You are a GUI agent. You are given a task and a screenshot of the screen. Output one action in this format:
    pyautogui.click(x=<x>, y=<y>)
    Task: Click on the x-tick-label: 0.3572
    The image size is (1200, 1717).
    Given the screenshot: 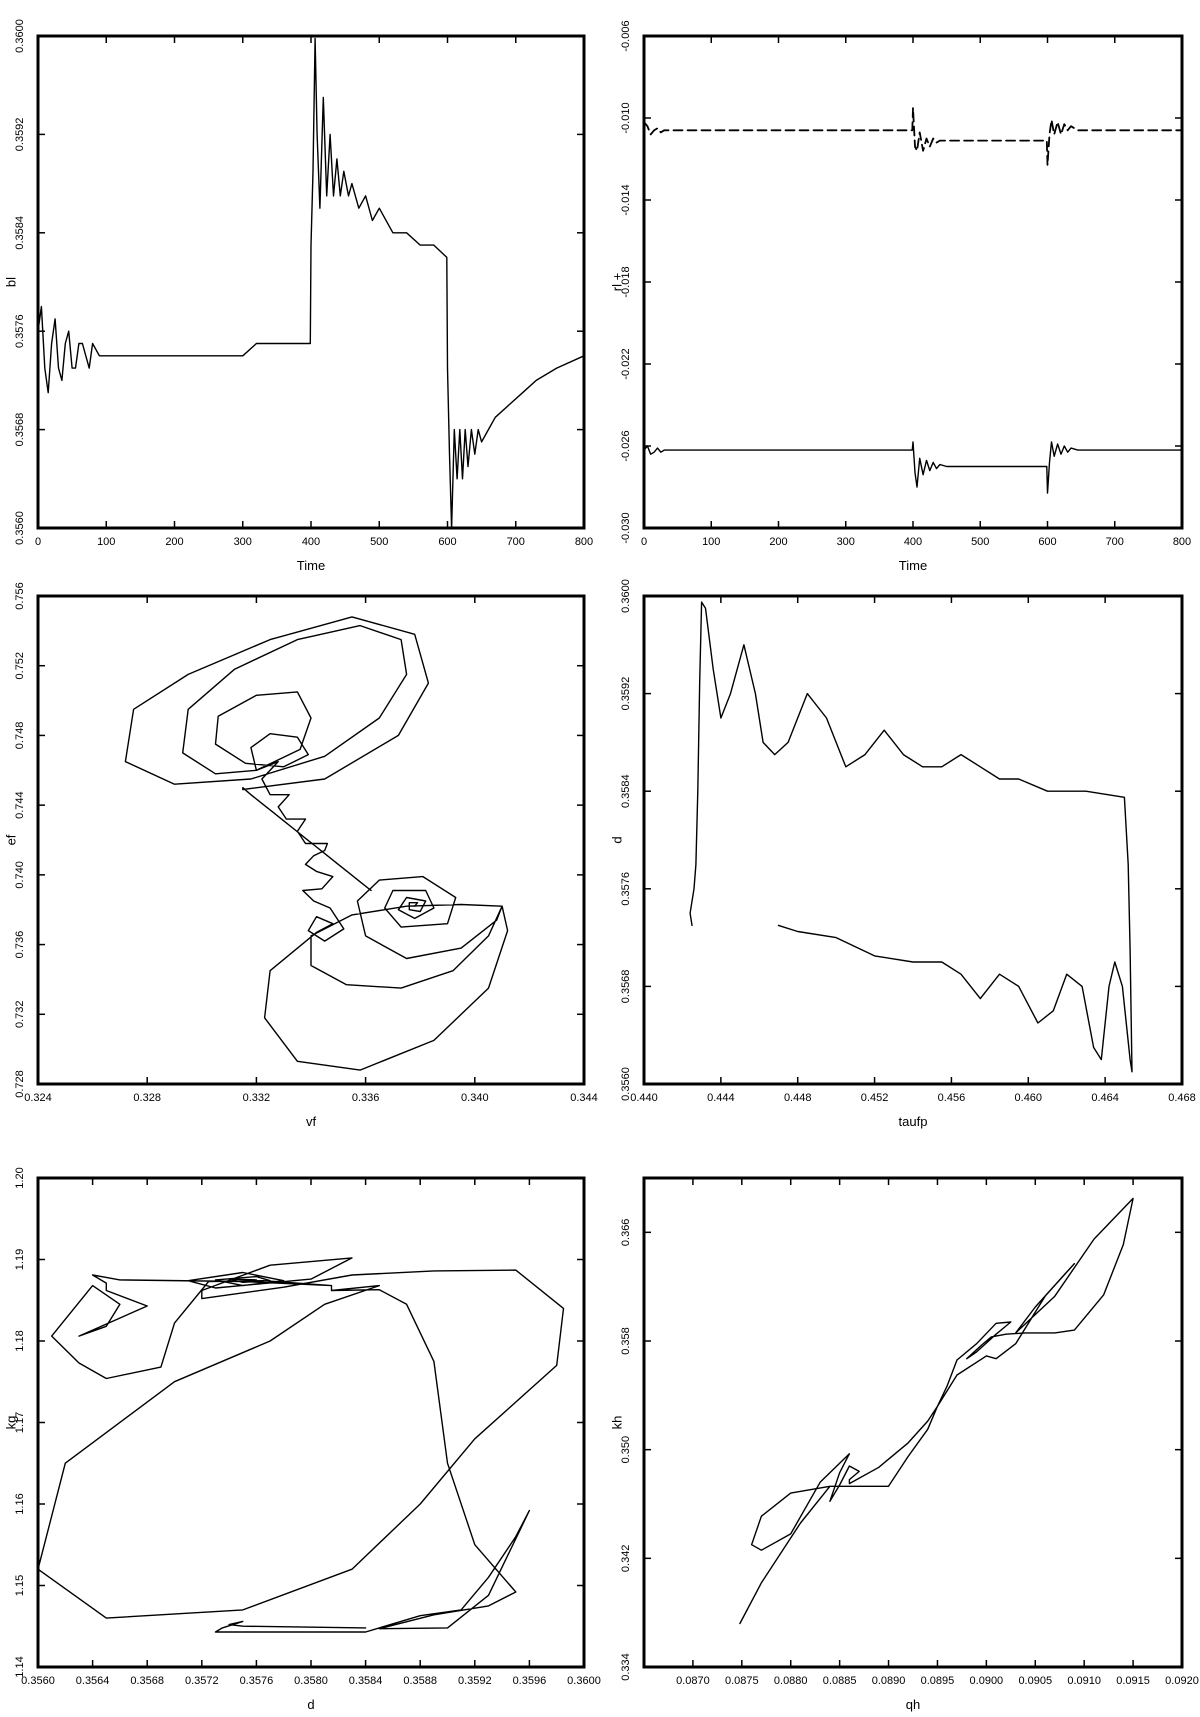 What is the action you would take?
    pyautogui.click(x=202, y=1681)
    